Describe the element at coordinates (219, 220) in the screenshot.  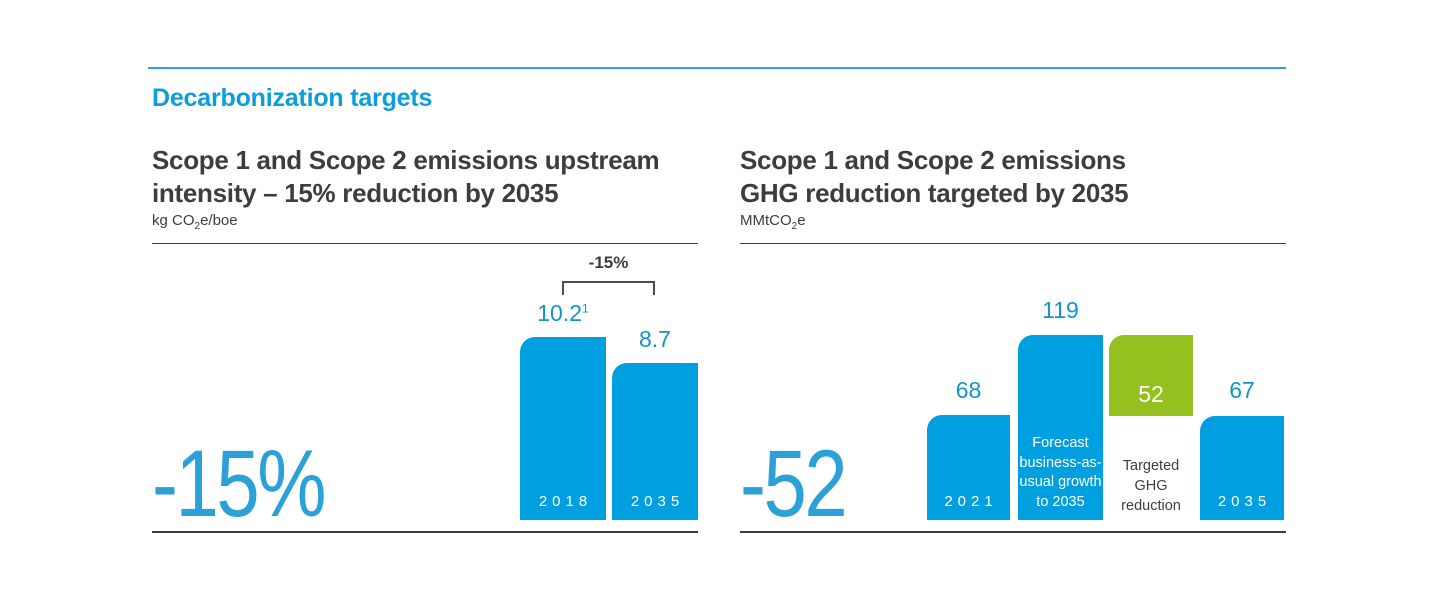
I see `unit-suffix: e/boe` at that location.